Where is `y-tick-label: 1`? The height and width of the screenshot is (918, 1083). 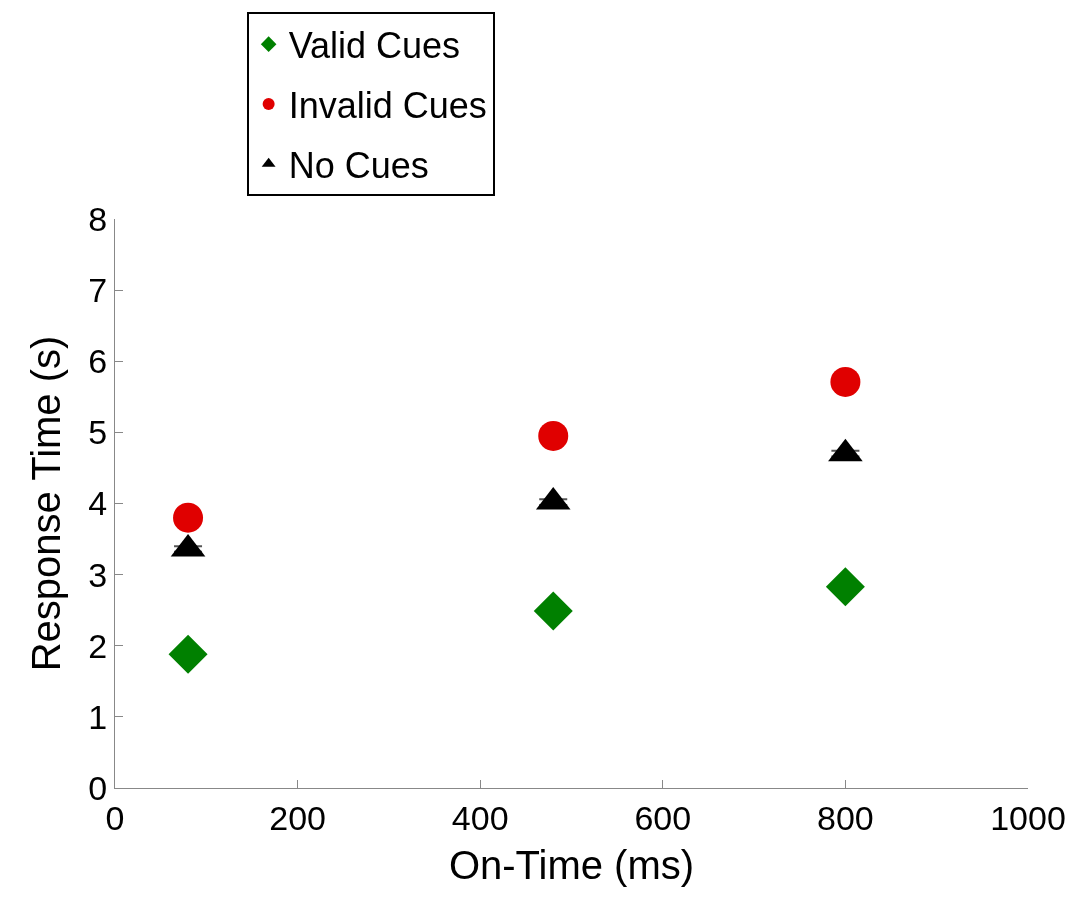
y-tick-label: 1 is located at coordinates (98, 716).